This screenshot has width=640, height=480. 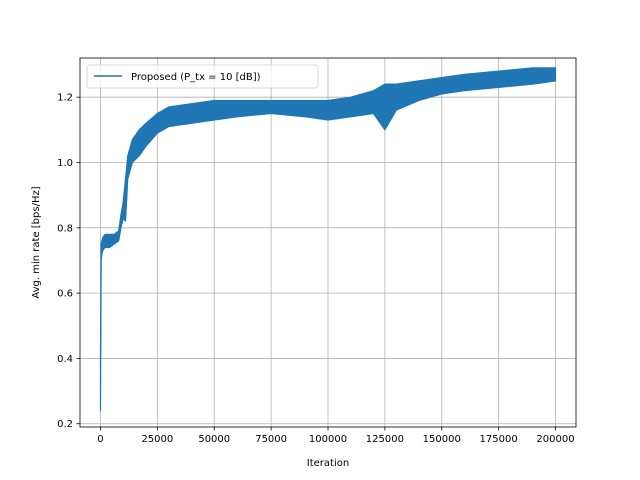 I want to click on legend-box, so click(x=202, y=76).